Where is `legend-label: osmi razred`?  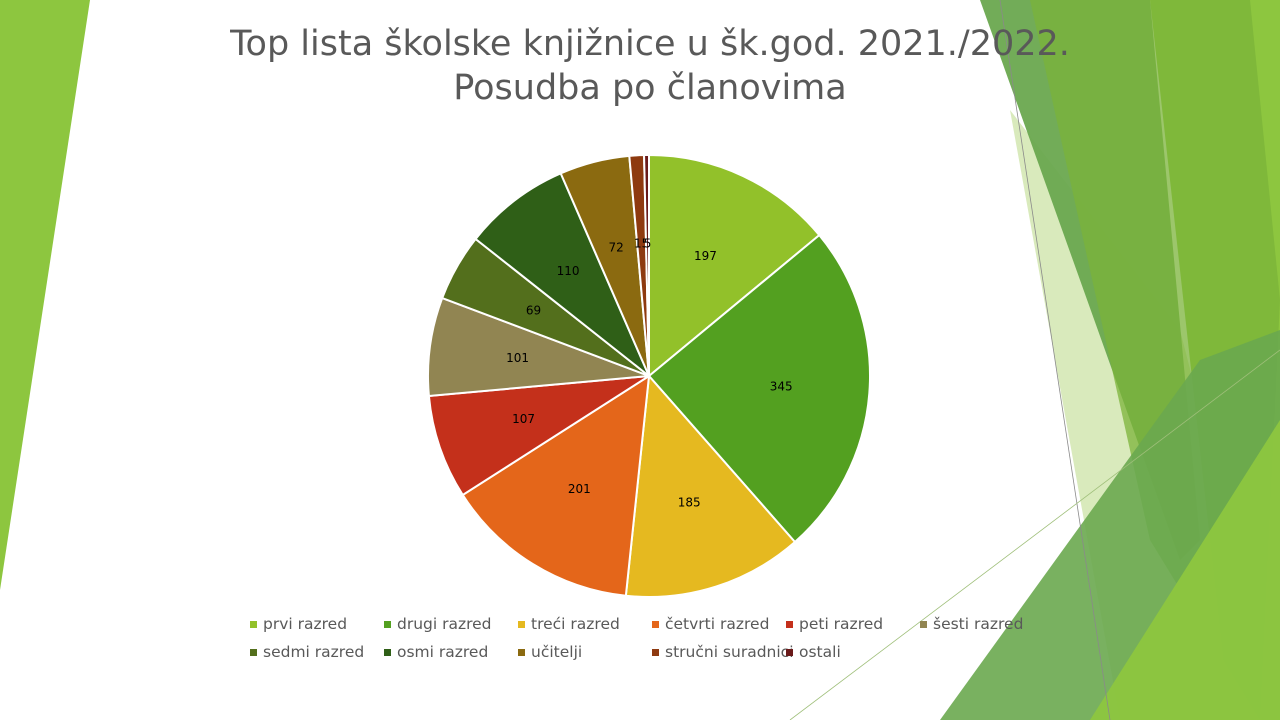 legend-label: osmi razred is located at coordinates (443, 652).